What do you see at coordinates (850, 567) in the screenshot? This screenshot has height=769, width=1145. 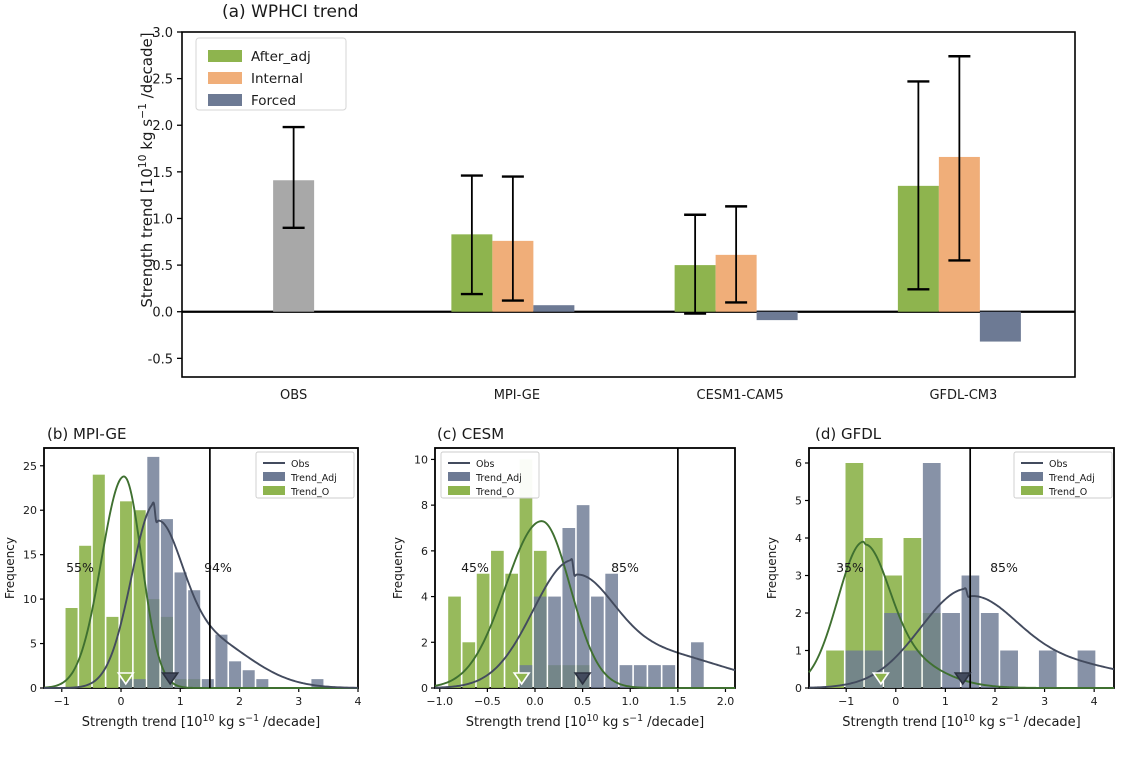 I see `pct-label-green: 35%` at bounding box center [850, 567].